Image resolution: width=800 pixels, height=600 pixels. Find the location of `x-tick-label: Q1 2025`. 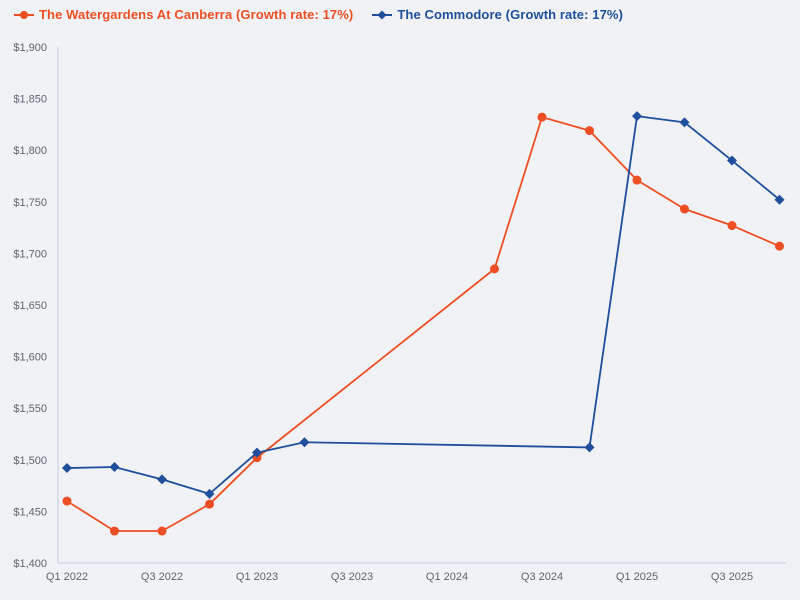

x-tick-label: Q1 2025 is located at coordinates (637, 577).